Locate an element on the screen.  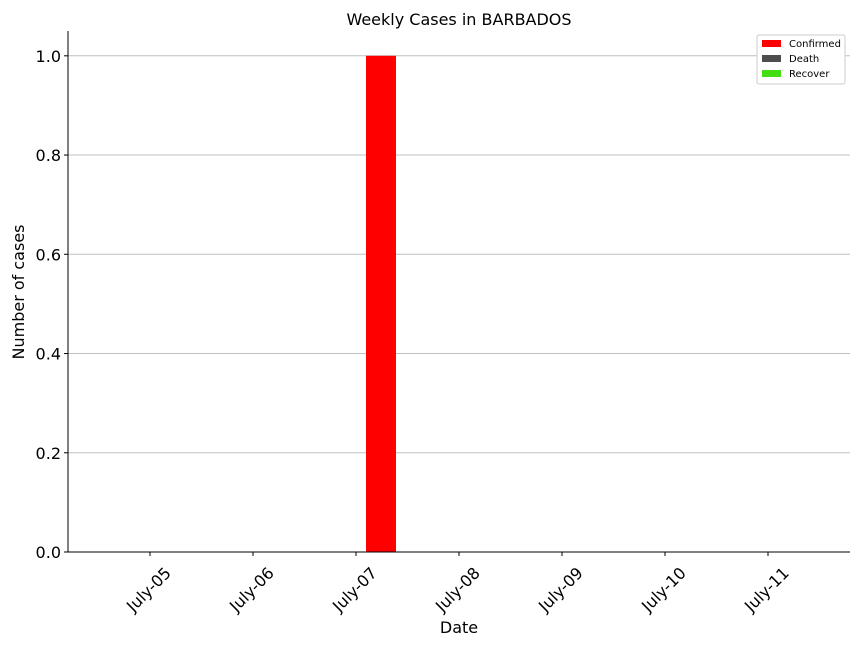
x-tick-label: July-05 is located at coordinates (148, 589).